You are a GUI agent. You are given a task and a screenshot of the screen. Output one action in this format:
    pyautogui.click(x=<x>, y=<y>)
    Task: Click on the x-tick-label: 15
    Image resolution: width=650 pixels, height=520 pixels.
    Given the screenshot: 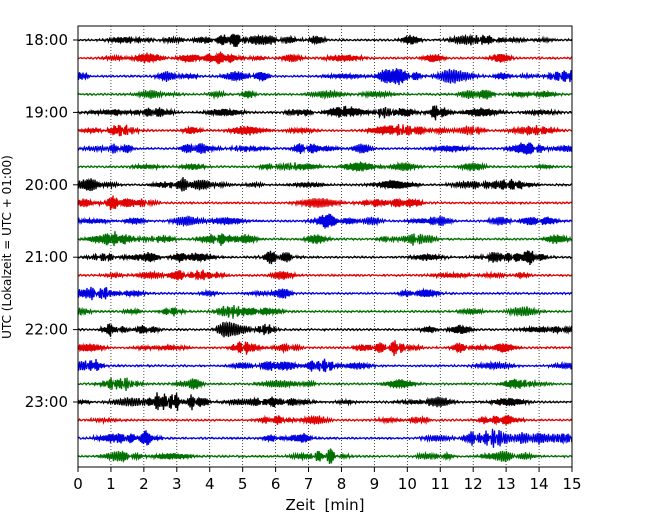 What is the action you would take?
    pyautogui.click(x=571, y=484)
    